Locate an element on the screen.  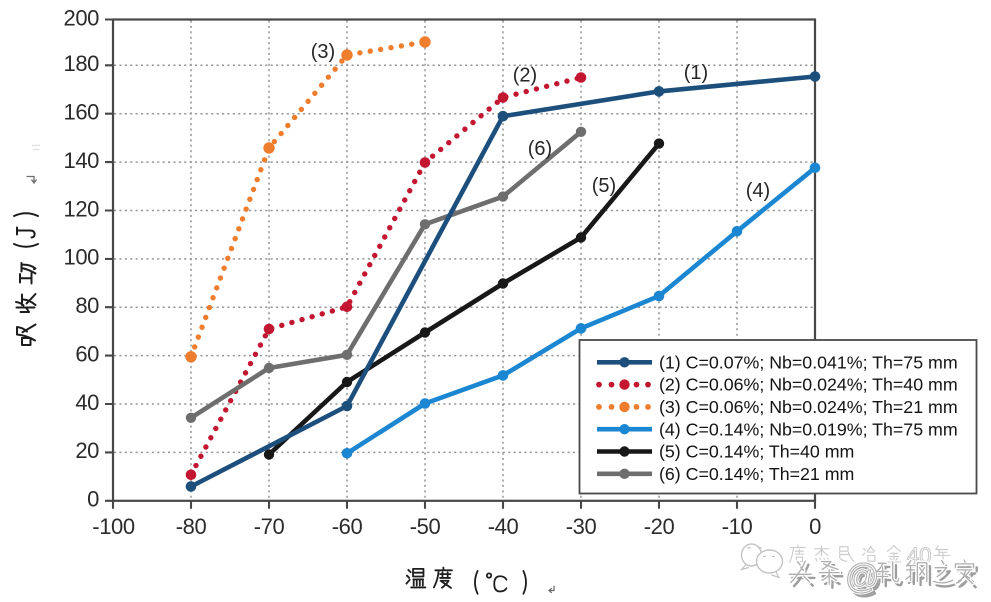
svg-text: -80 is located at coordinates (191, 526).